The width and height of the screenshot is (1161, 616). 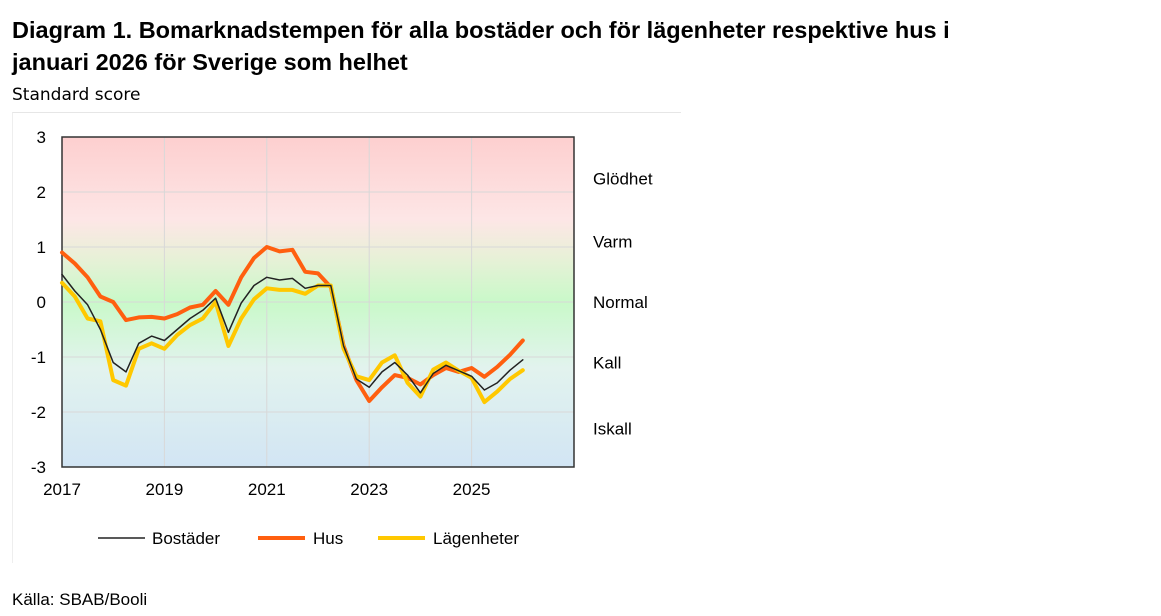 I want to click on y-axis-unit-label: Standard score, so click(x=76, y=95).